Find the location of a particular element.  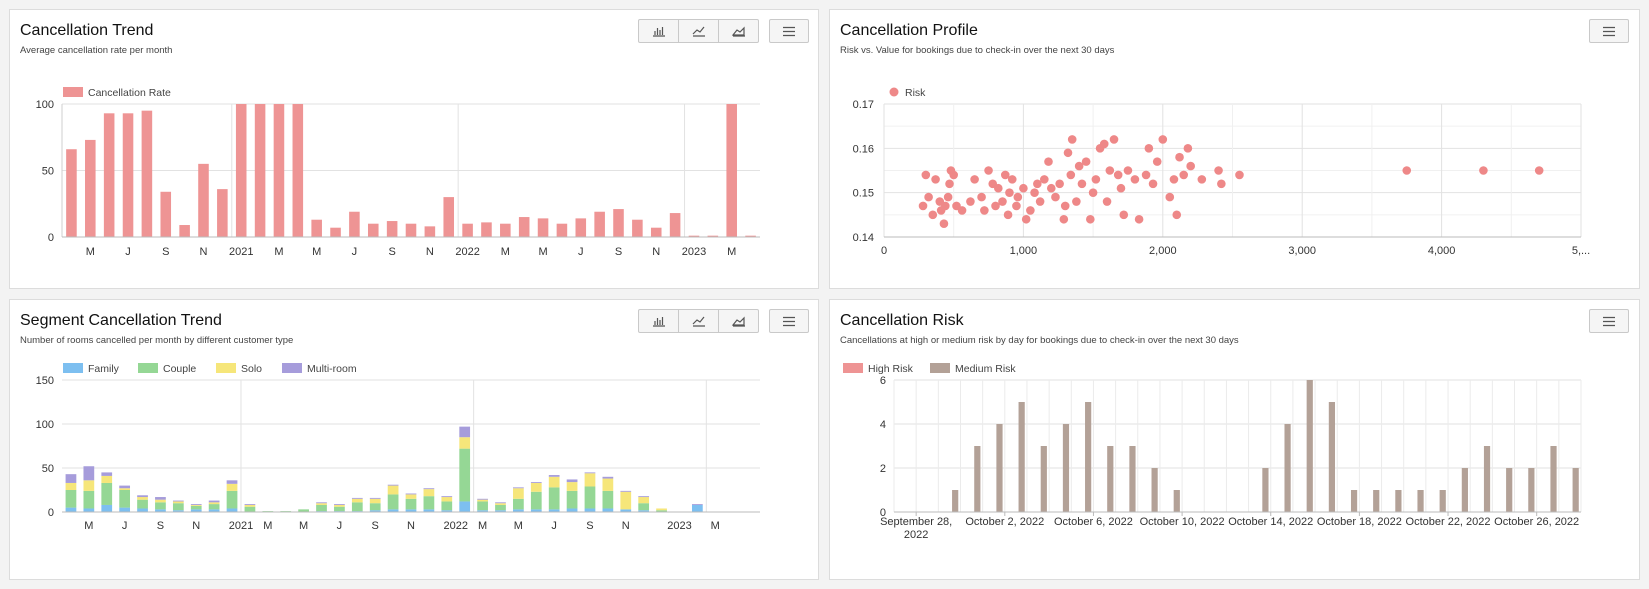

y-tick-label: 6 is located at coordinates (883, 381).